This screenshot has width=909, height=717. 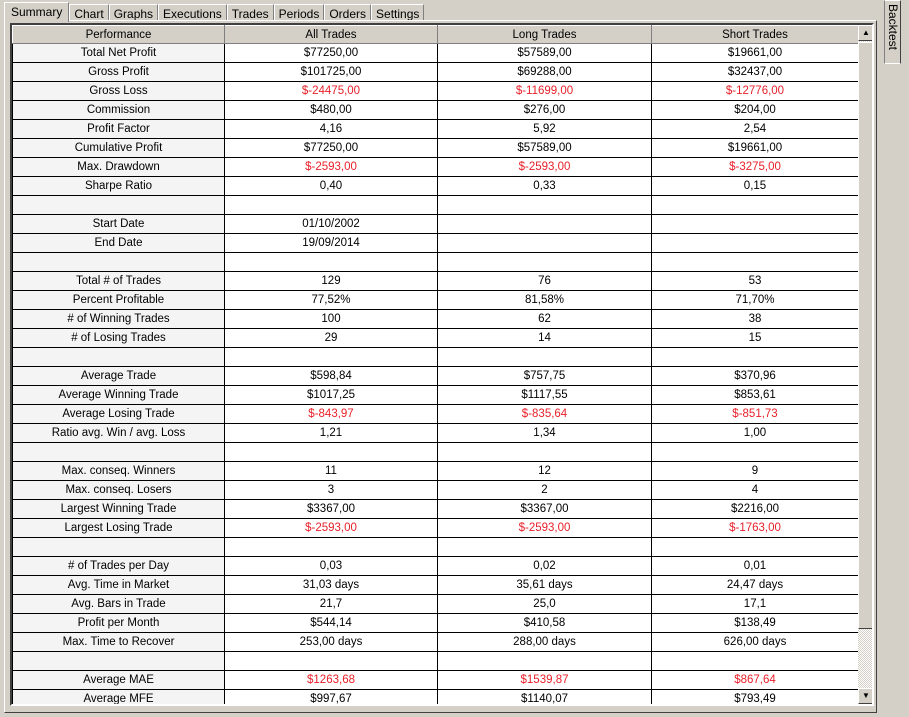 I want to click on row-label: Avg. Time in Market, so click(x=118, y=585).